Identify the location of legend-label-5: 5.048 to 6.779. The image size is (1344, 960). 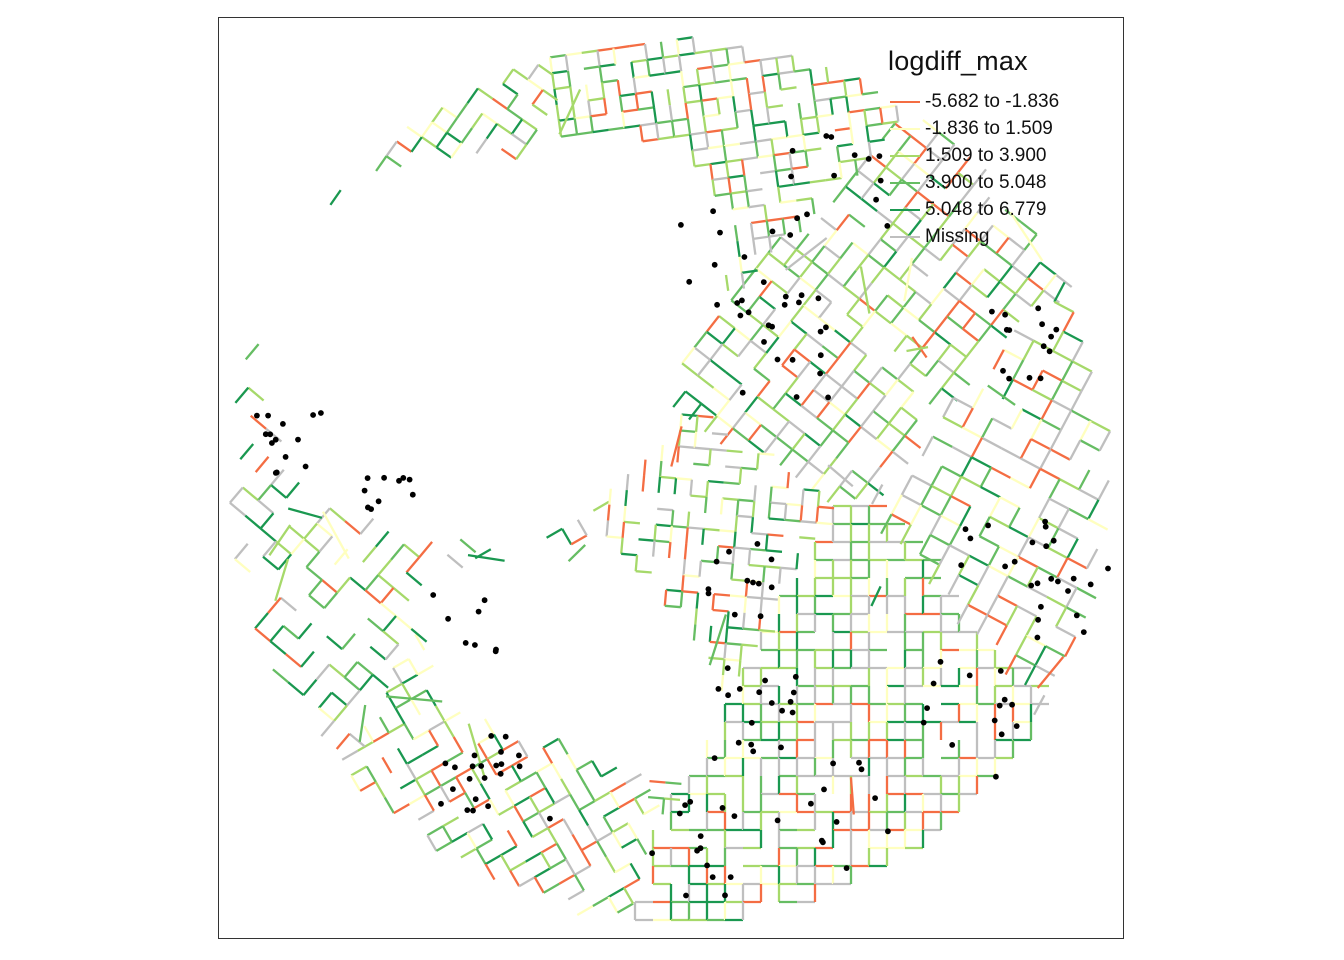
(986, 209).